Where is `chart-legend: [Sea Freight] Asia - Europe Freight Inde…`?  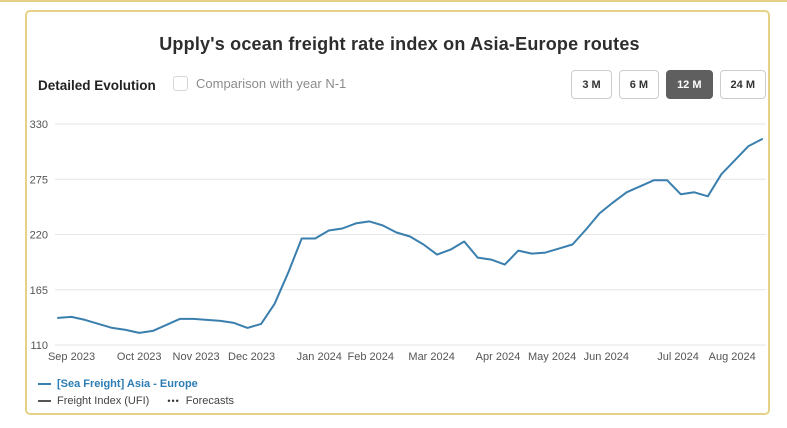
chart-legend: [Sea Freight] Asia - Europe Freight Inde… is located at coordinates (136, 393).